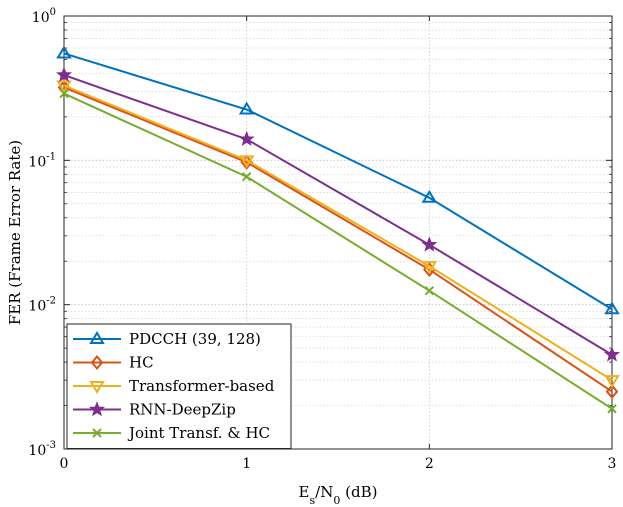 The width and height of the screenshot is (623, 507). Describe the element at coordinates (429, 464) in the screenshot. I see `x-tick-label: 2` at that location.